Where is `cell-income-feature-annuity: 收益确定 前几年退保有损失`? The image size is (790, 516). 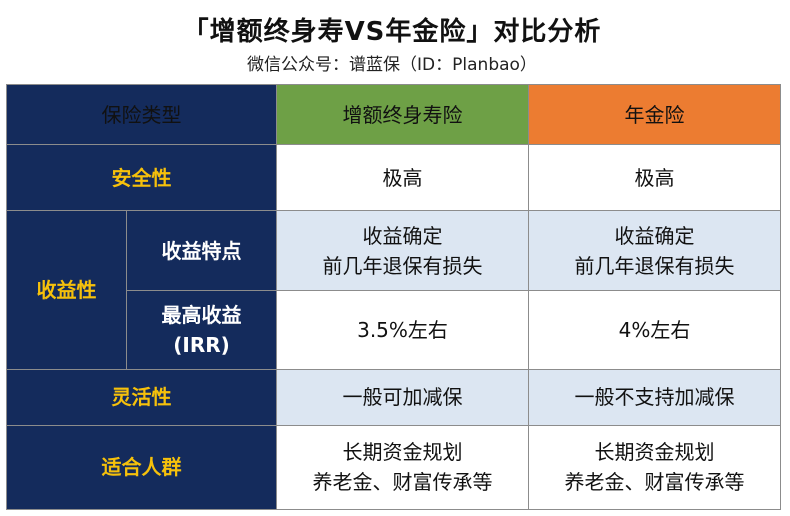 cell-income-feature-annuity: 收益确定 前几年退保有损失 is located at coordinates (654, 251).